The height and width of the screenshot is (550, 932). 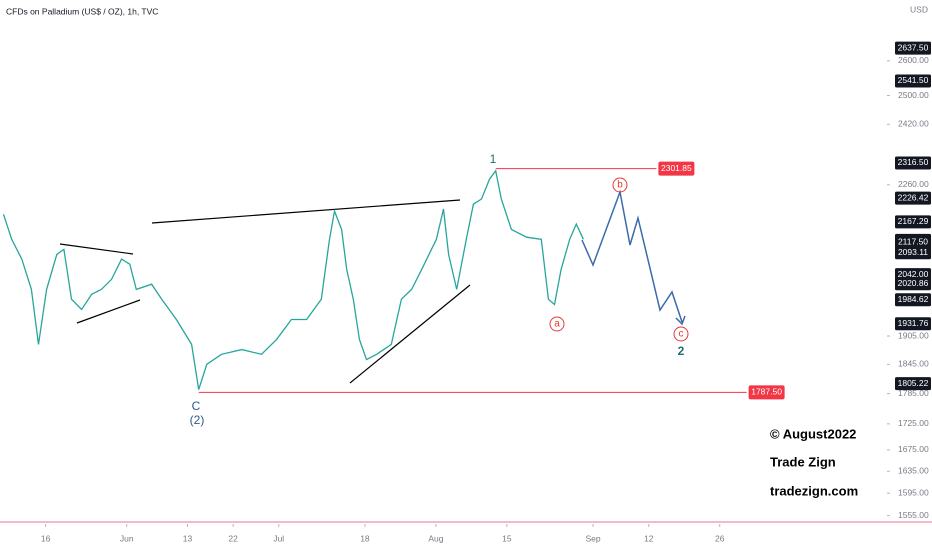 I want to click on x-tick-label: 13, so click(x=188, y=538).